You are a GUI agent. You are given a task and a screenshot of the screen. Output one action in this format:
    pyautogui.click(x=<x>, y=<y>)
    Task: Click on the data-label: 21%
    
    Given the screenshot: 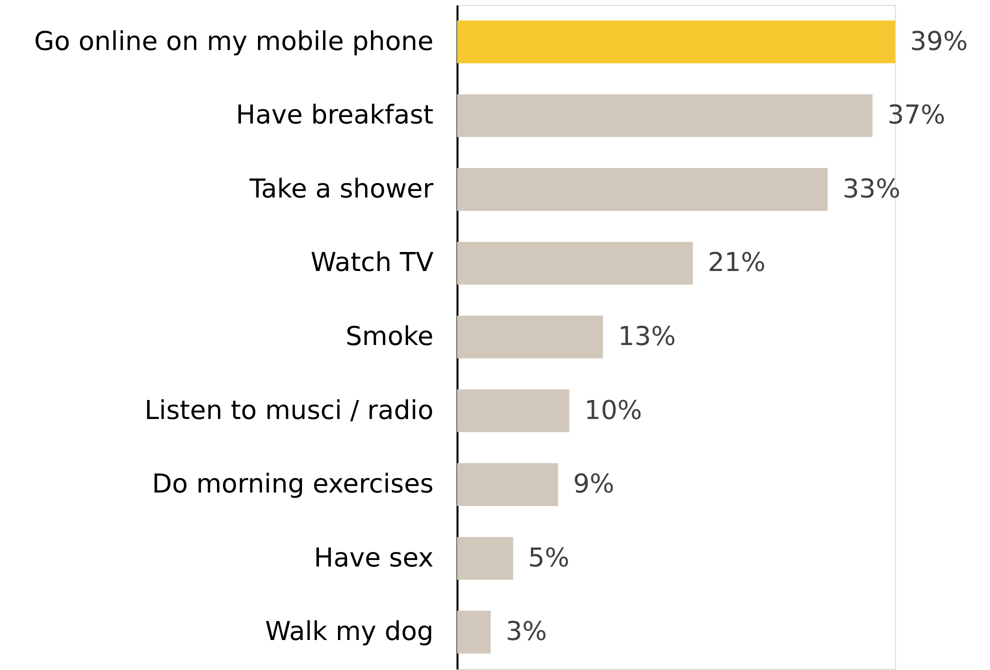 What is the action you would take?
    pyautogui.click(x=737, y=263)
    